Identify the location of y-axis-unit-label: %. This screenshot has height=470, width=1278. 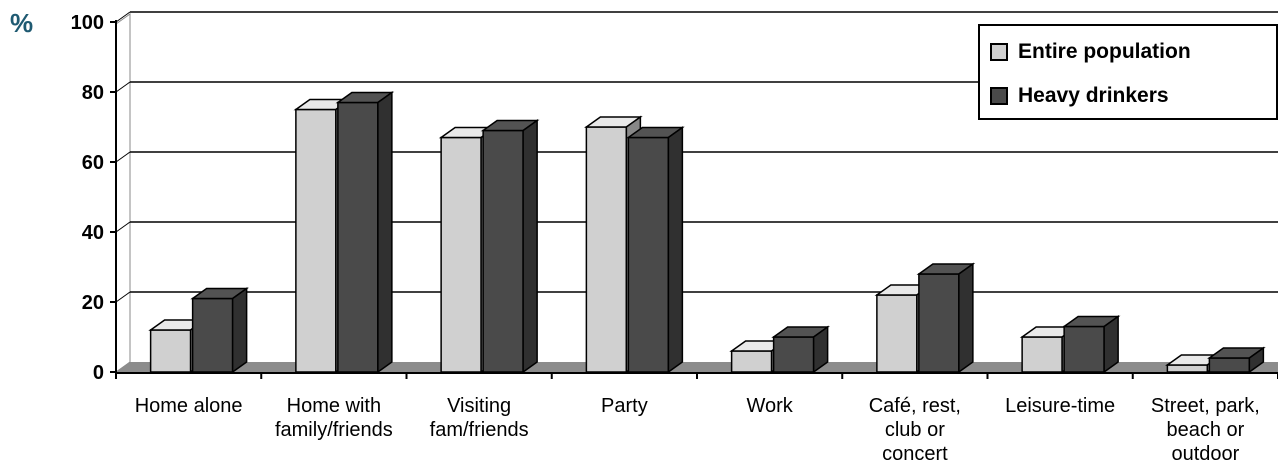
(22, 23).